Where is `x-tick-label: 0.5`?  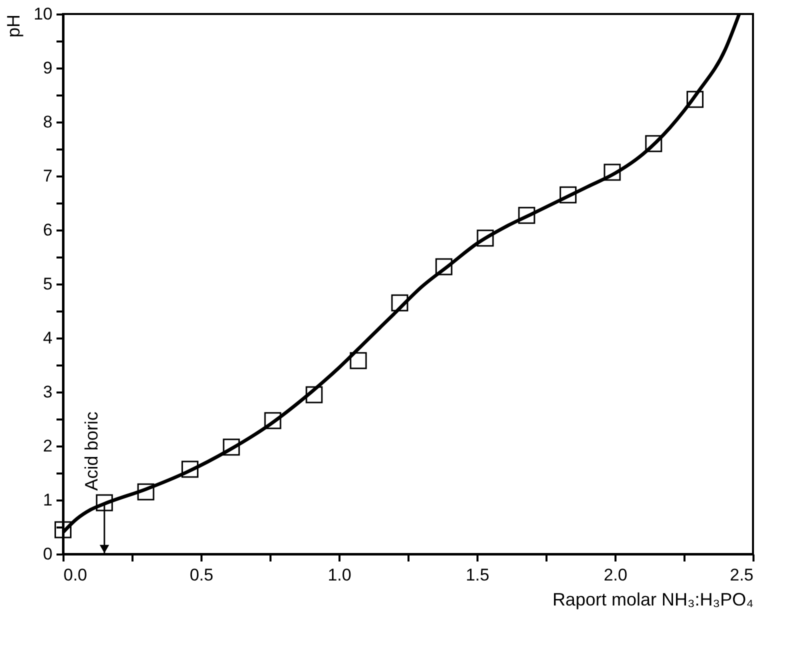
x-tick-label: 0.5 is located at coordinates (202, 575).